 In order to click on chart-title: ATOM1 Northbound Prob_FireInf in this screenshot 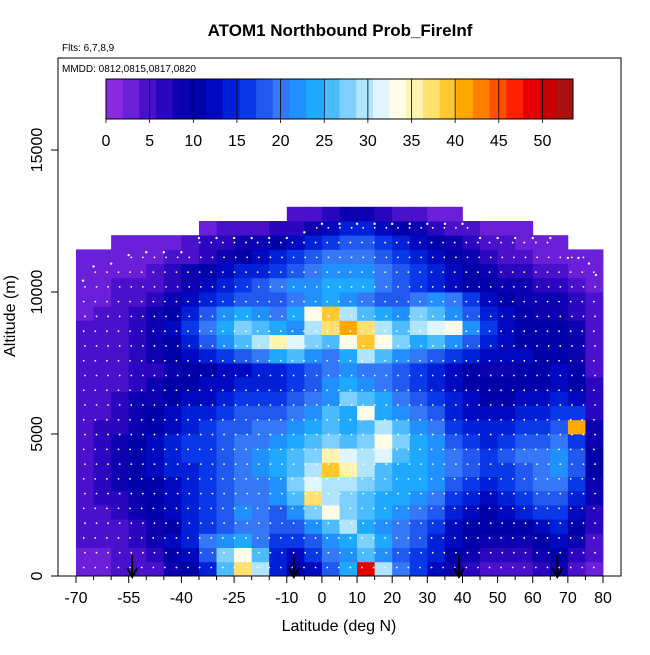, I will do `click(340, 30)`.